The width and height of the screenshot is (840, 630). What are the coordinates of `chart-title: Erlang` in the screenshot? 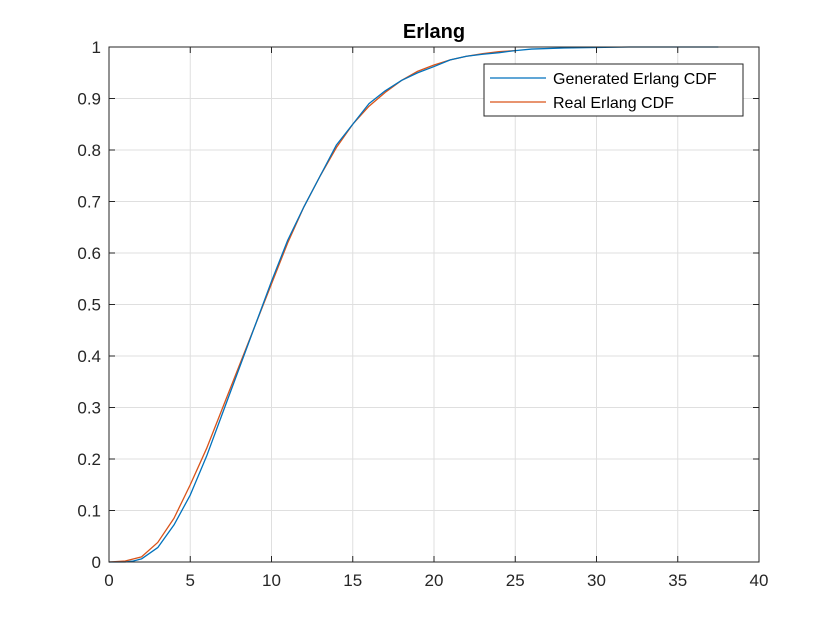 It's located at (434, 32).